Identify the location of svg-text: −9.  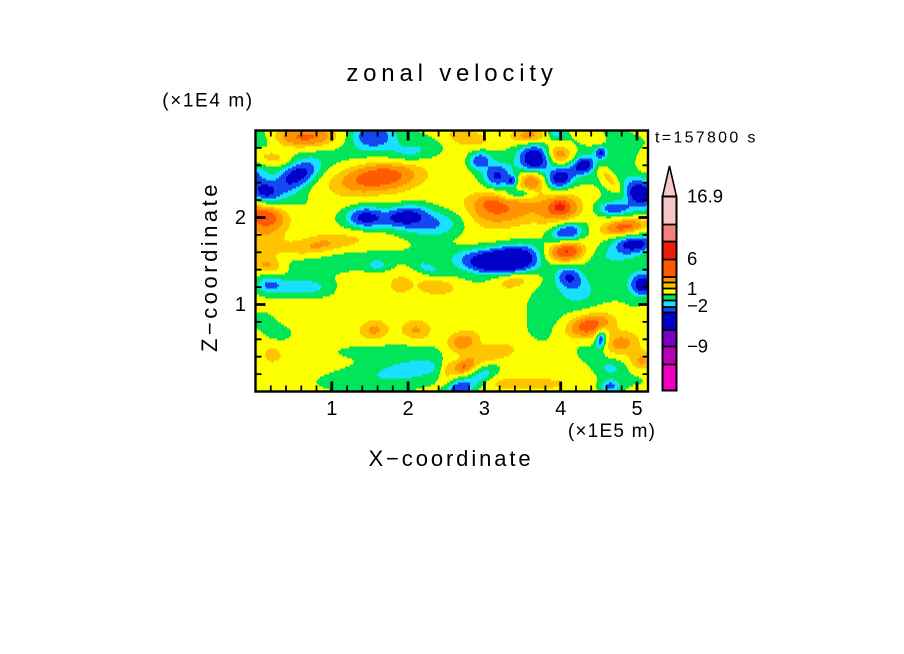
(697, 346).